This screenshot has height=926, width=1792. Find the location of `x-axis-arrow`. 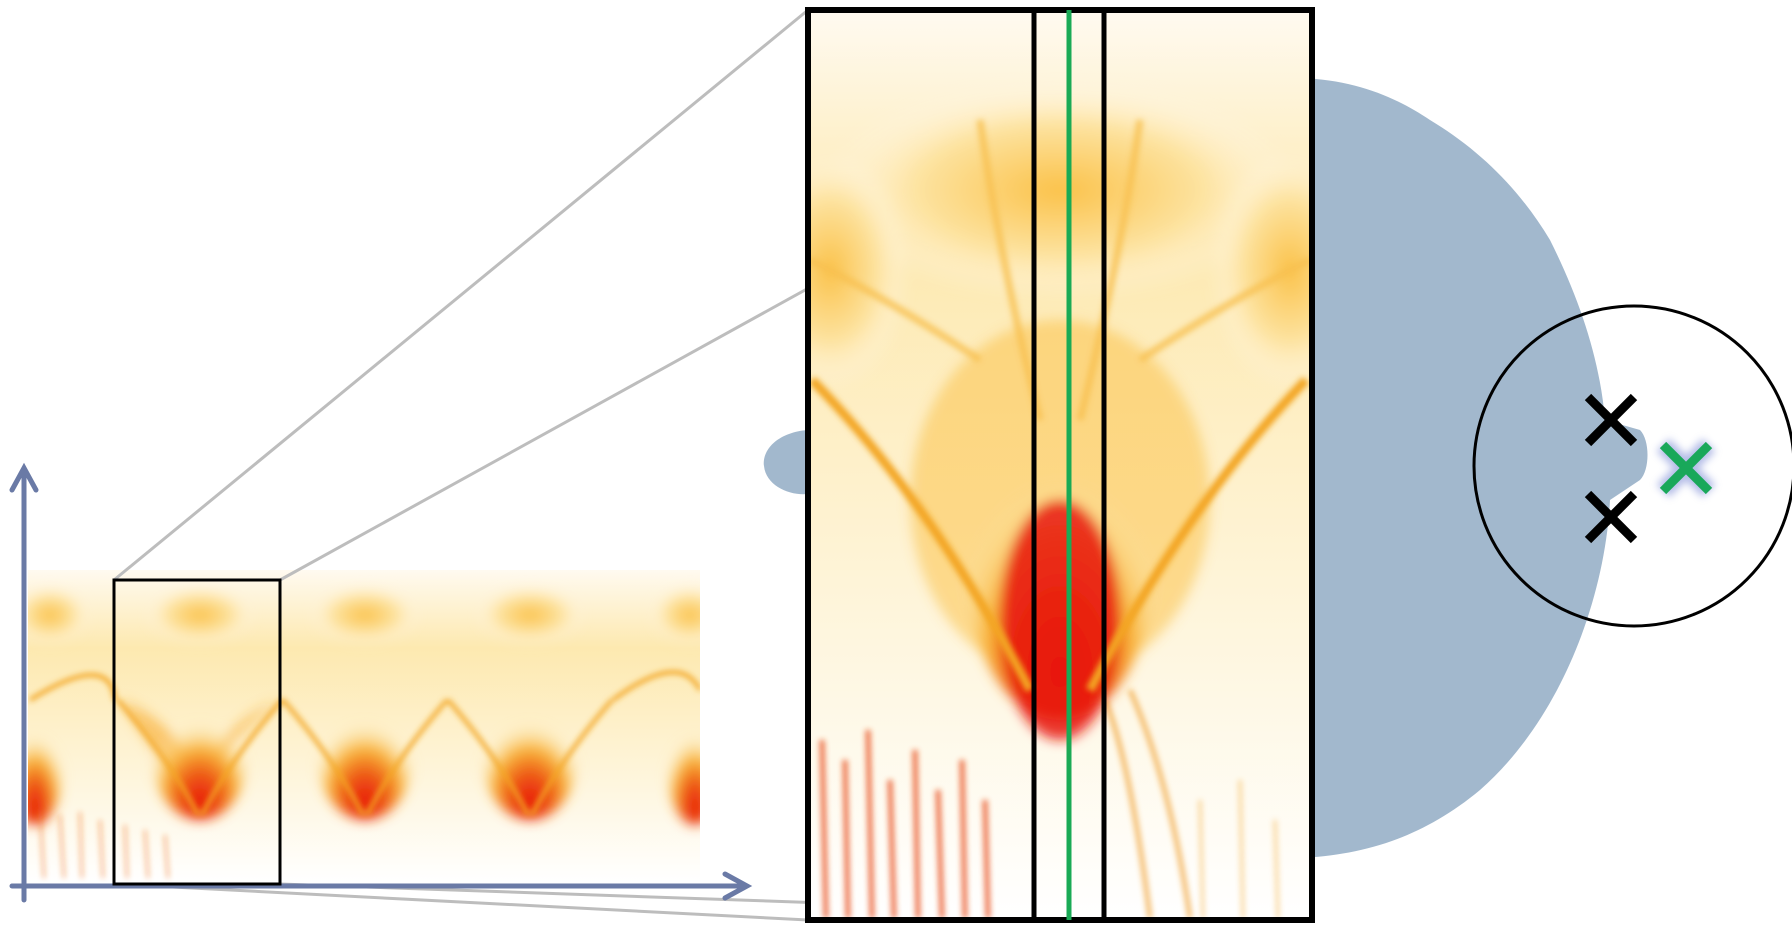

x-axis-arrow is located at coordinates (737, 886).